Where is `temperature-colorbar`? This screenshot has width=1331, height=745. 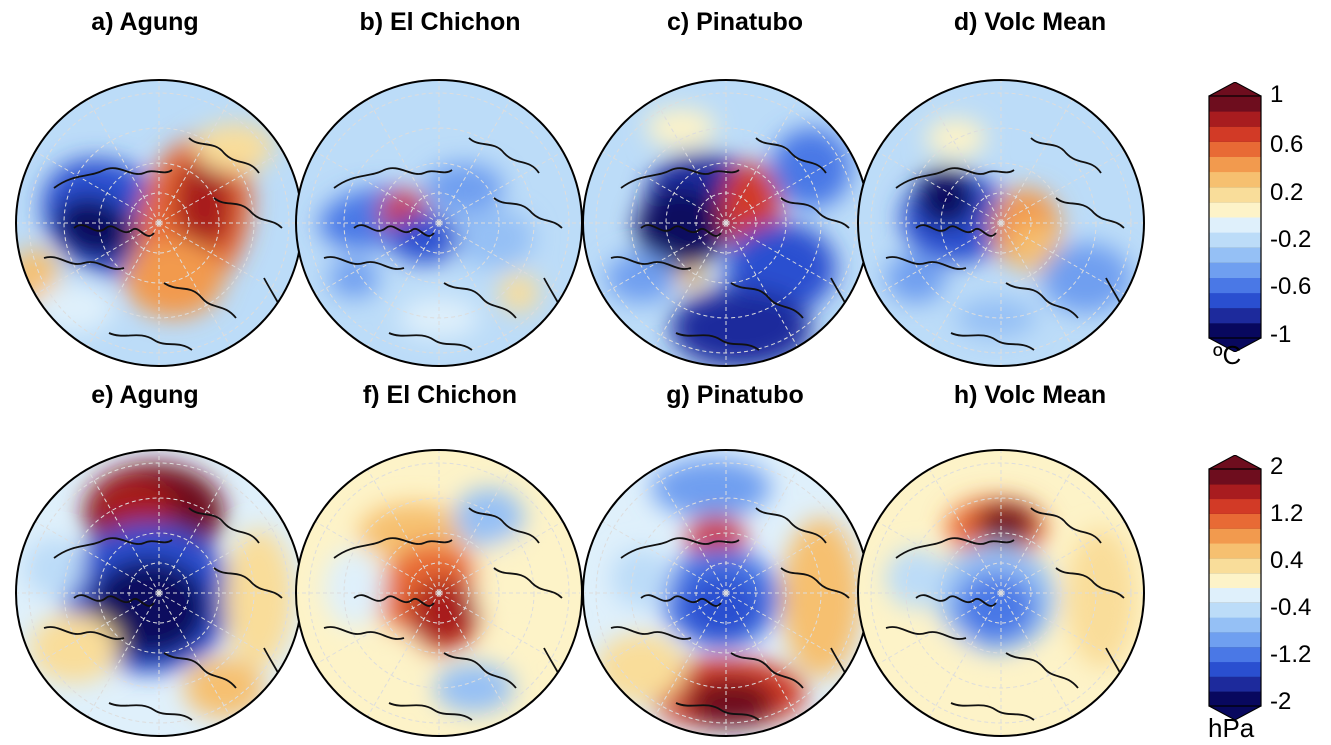
temperature-colorbar is located at coordinates (1235, 217).